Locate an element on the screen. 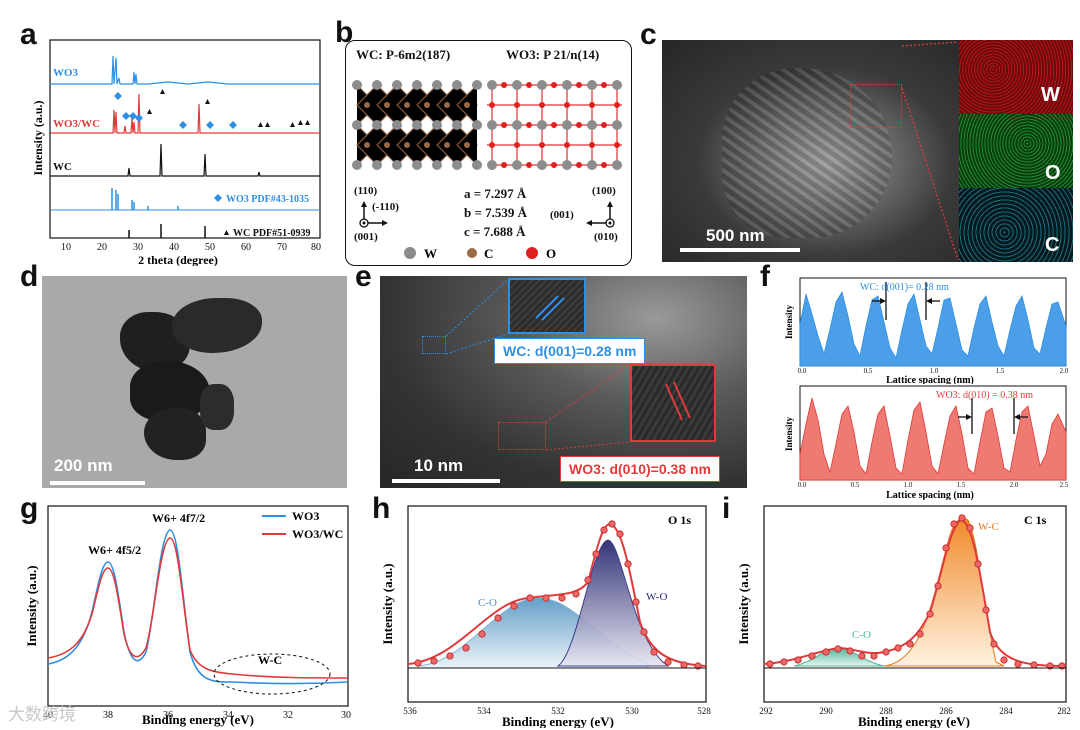 The height and width of the screenshot is (730, 1080). watermark: 大数跨境 is located at coordinates (42, 715).